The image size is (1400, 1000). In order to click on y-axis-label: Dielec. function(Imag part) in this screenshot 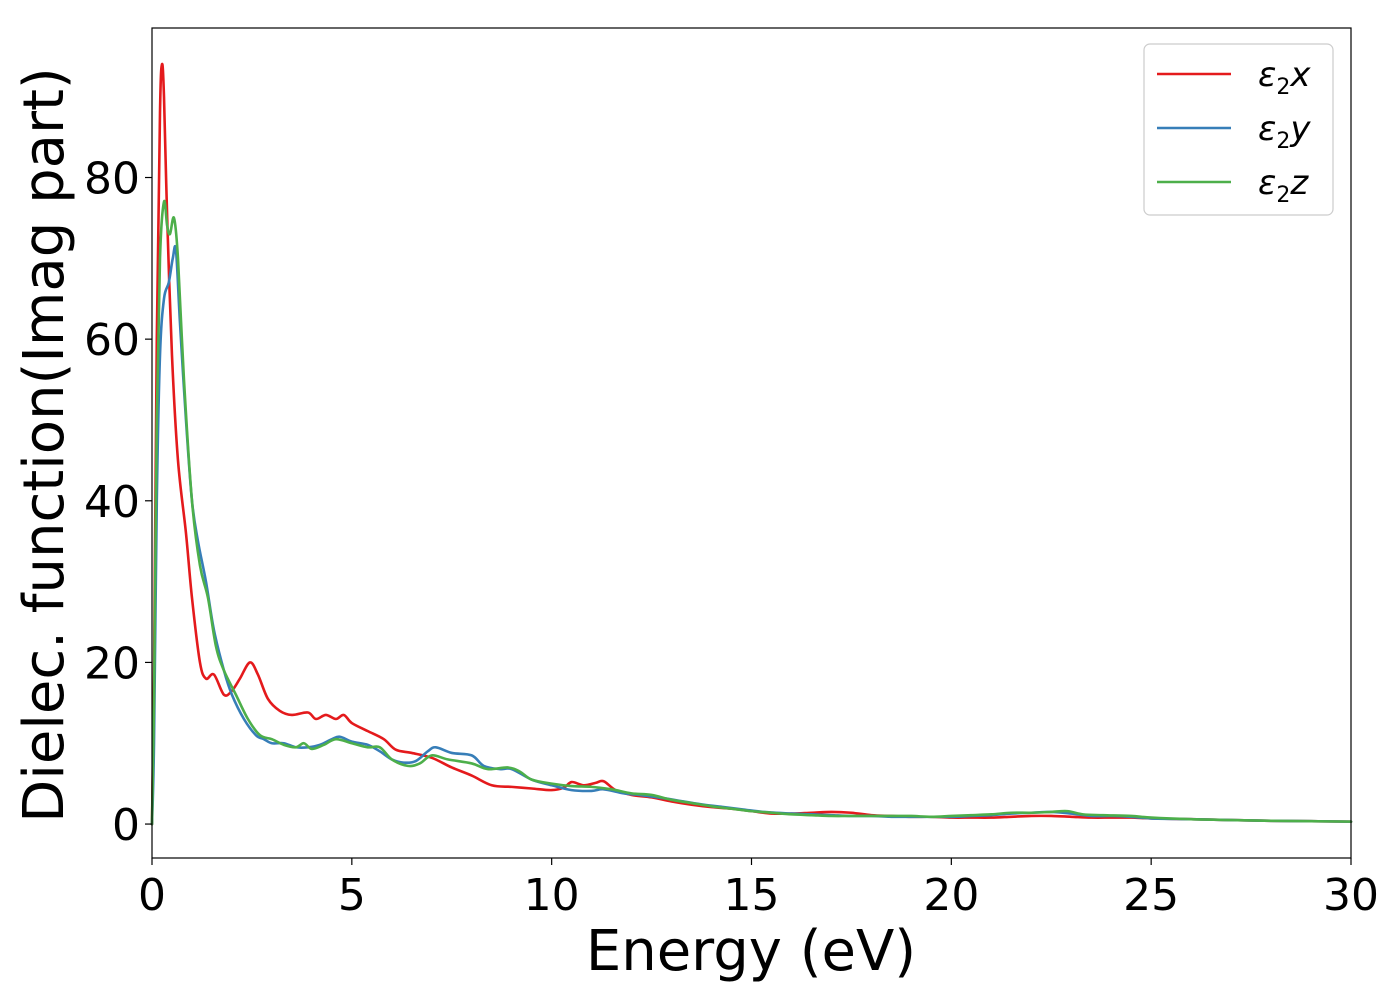, I will do `click(44, 445)`.